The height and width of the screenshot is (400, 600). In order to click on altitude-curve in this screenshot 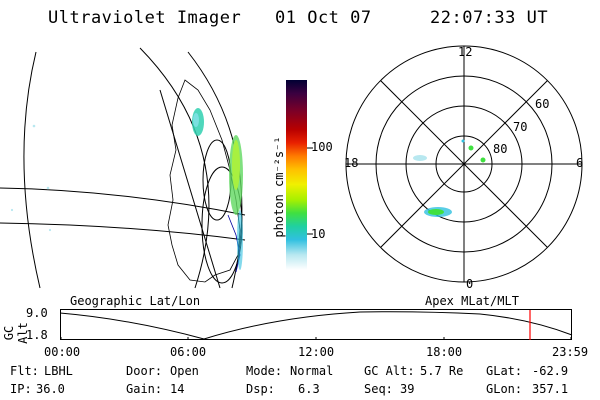, I will do `click(316, 325)`.